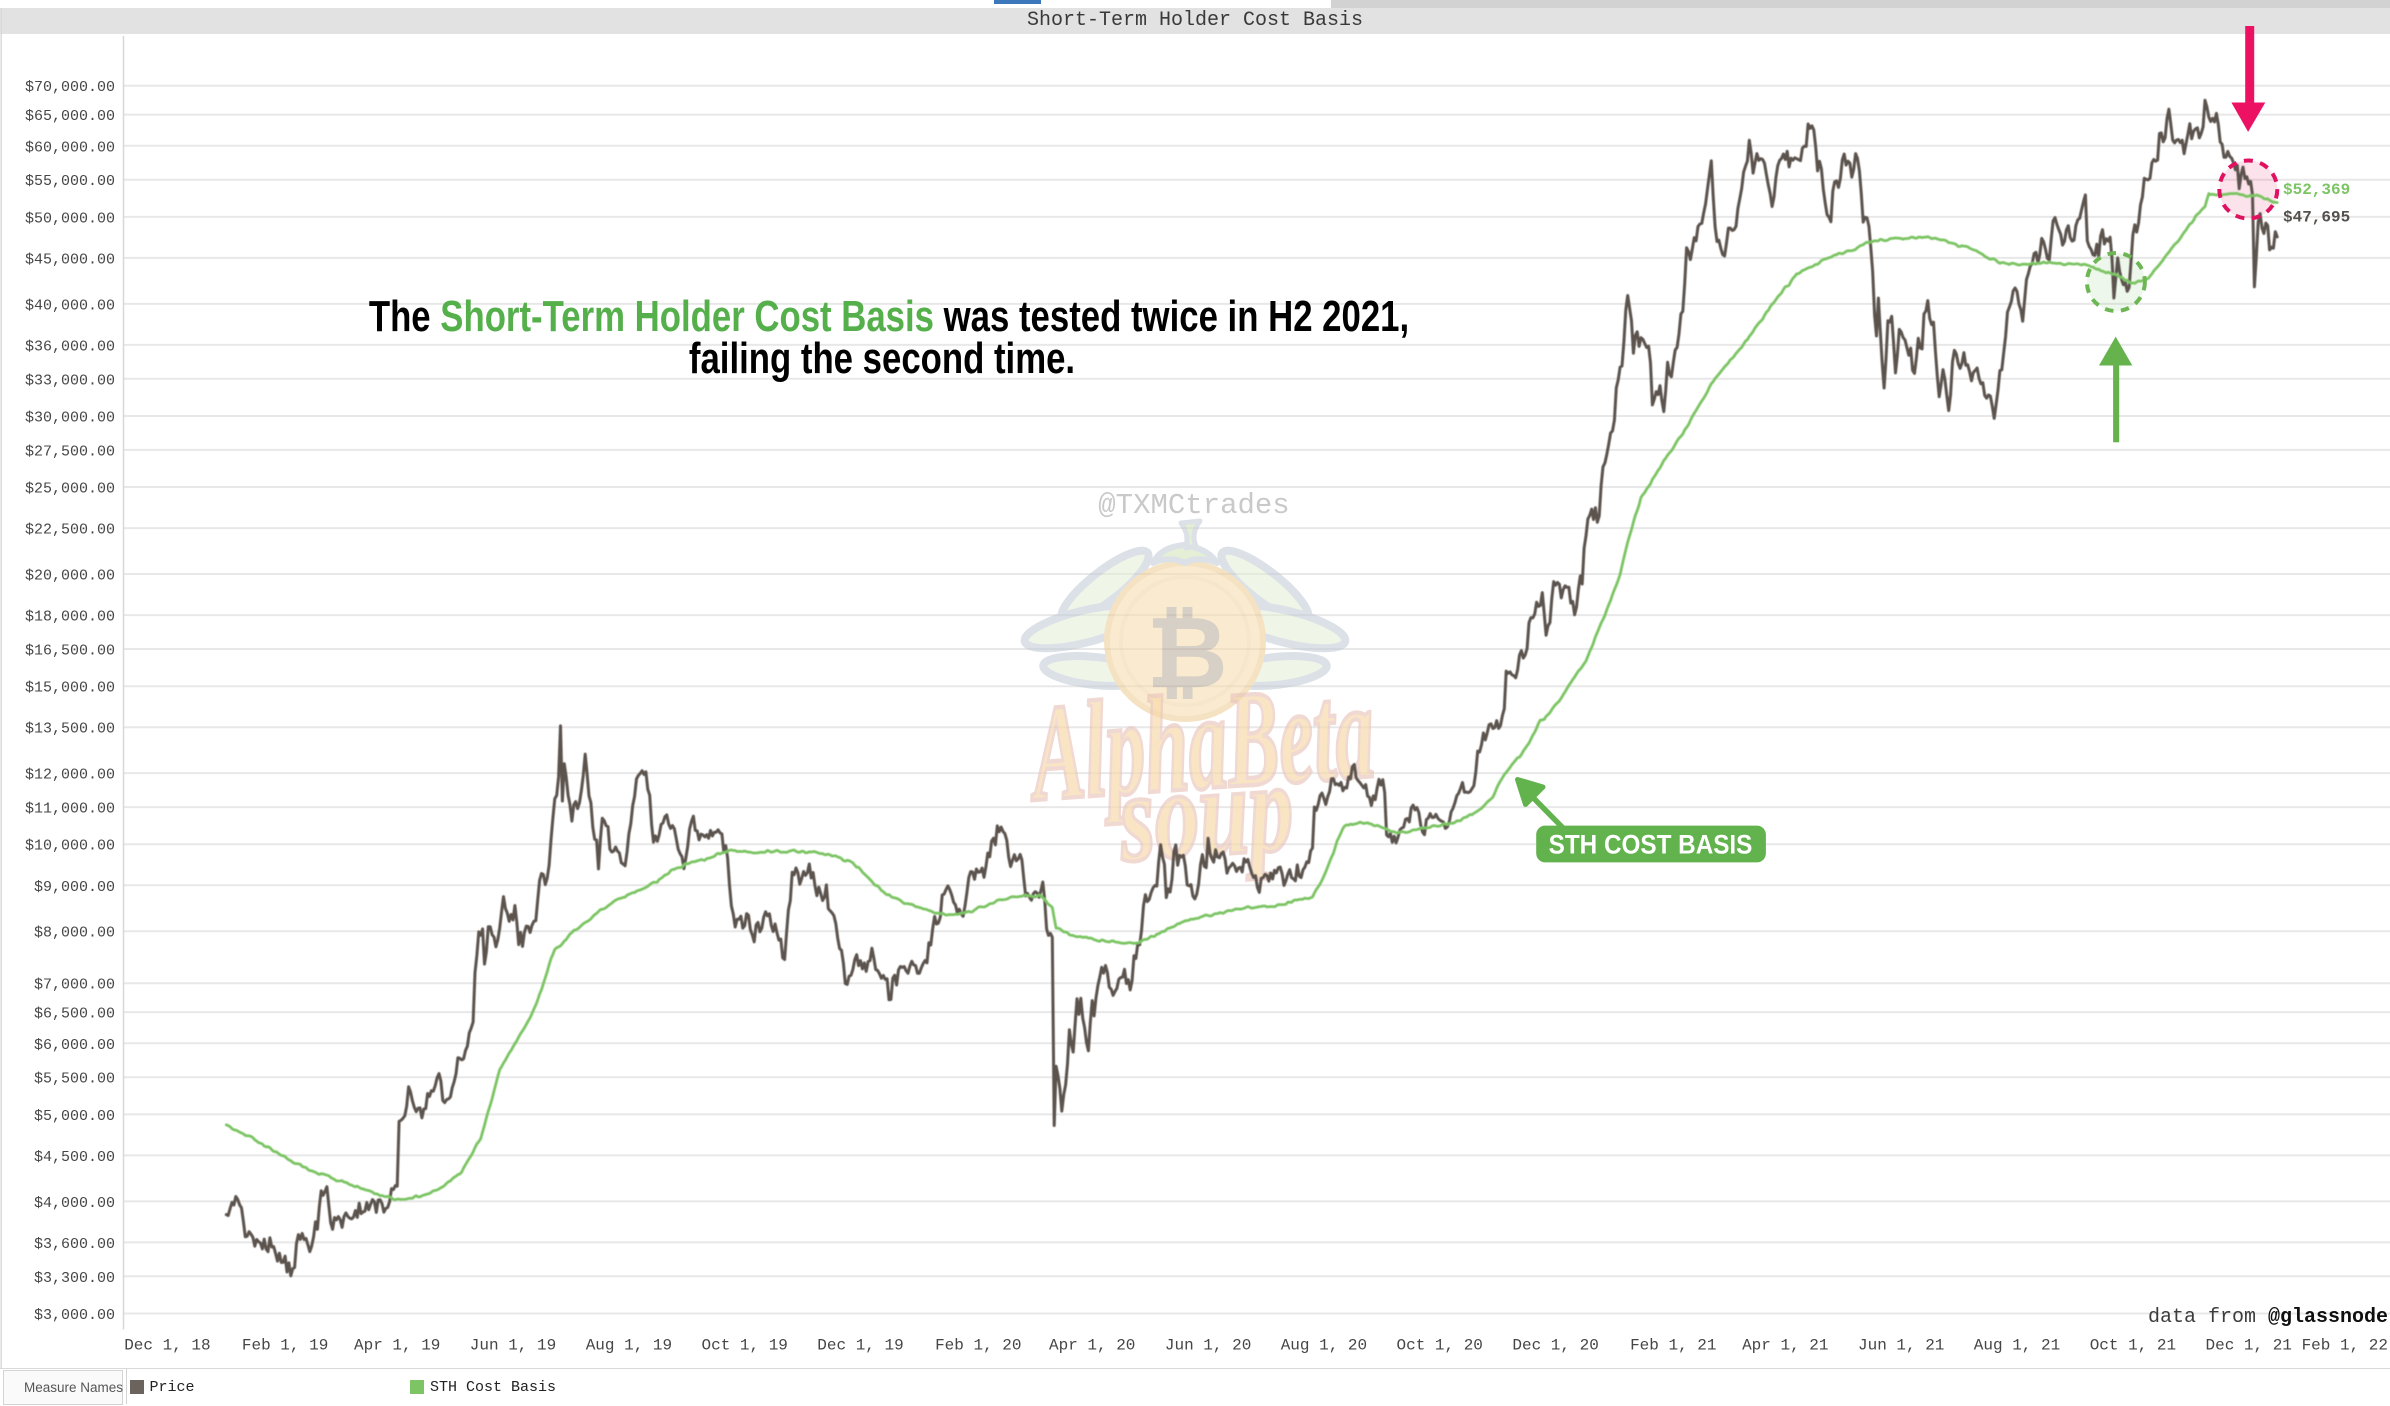 This screenshot has height=1406, width=2390. What do you see at coordinates (2268, 1317) in the screenshot?
I see `svg-text: data from @glassnode` at bounding box center [2268, 1317].